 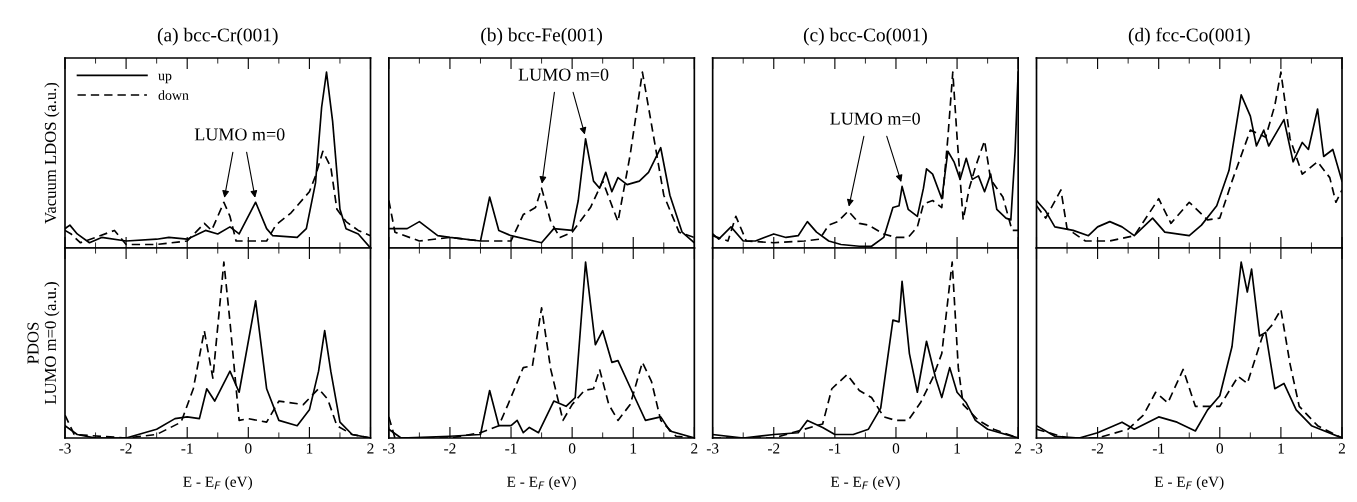 I want to click on y-axis-title: Vacuum LDOS (a.u.), so click(x=52, y=153).